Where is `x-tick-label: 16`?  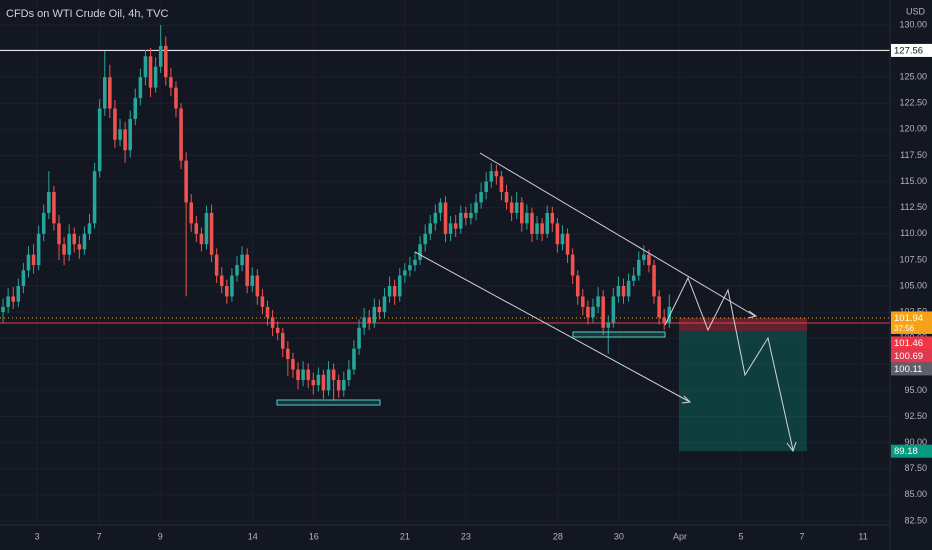
x-tick-label: 16 is located at coordinates (314, 536).